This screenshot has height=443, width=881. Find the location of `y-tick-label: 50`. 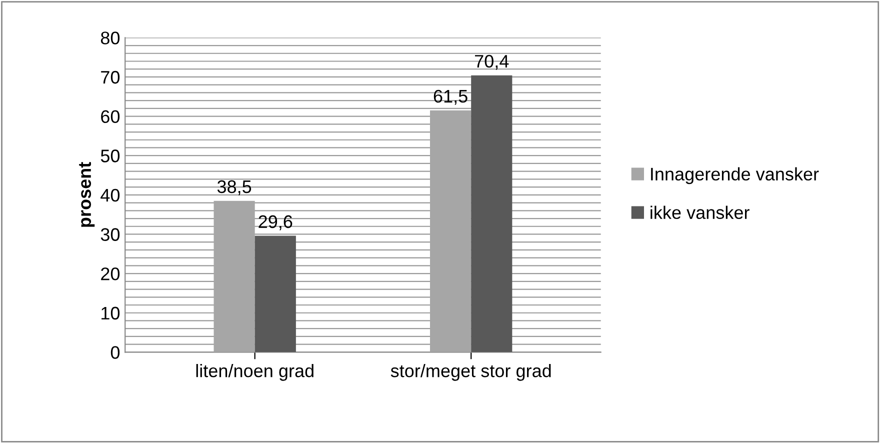

y-tick-label: 50 is located at coordinates (110, 156).